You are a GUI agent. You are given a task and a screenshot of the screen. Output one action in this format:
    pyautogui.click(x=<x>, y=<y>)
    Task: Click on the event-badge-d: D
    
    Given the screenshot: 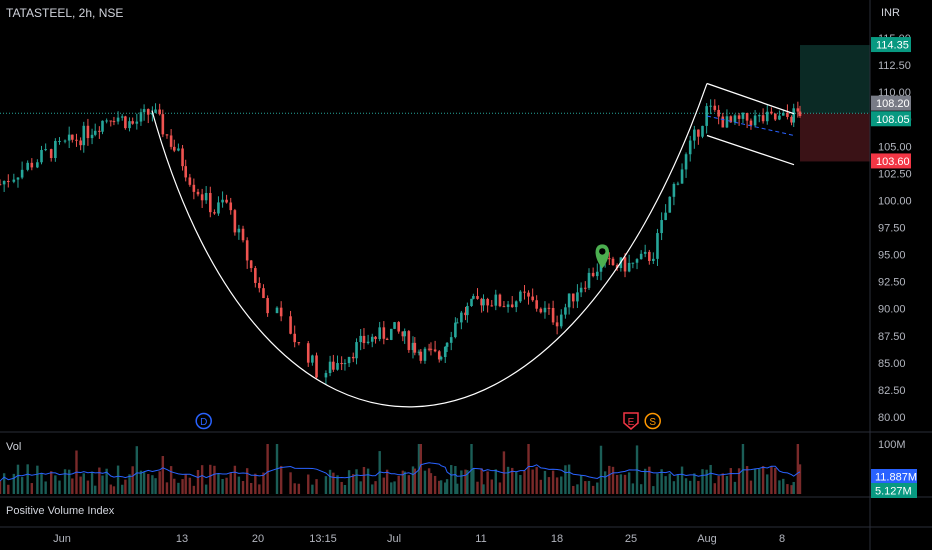 What is the action you would take?
    pyautogui.click(x=203, y=421)
    